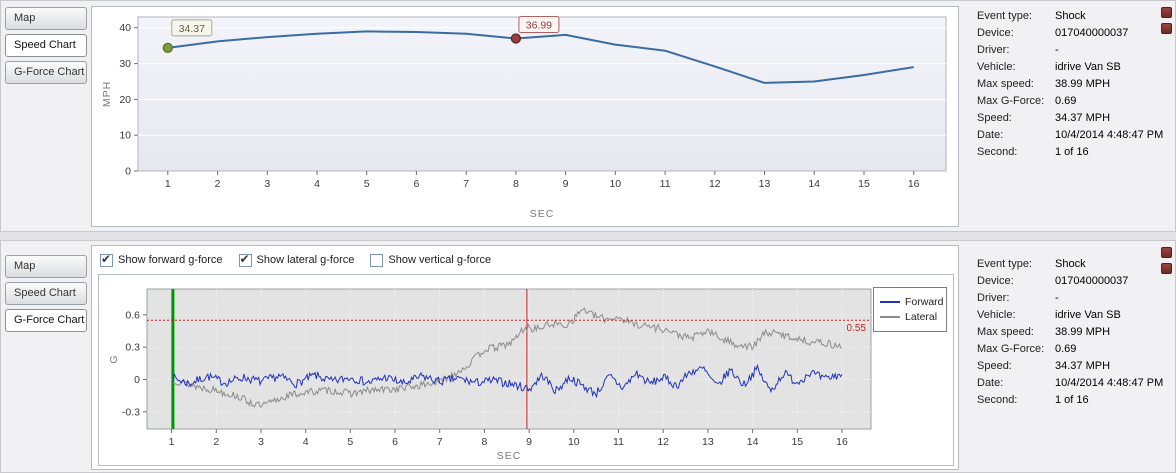 Image resolution: width=1176 pixels, height=473 pixels. I want to click on info-label: Driver:, so click(993, 50).